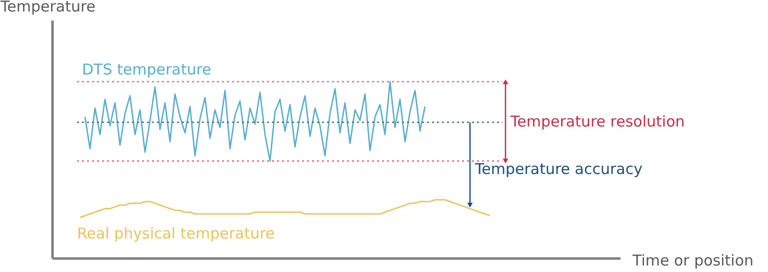 The width and height of the screenshot is (768, 272). I want to click on annotation: Temperature accuracy, so click(558, 169).